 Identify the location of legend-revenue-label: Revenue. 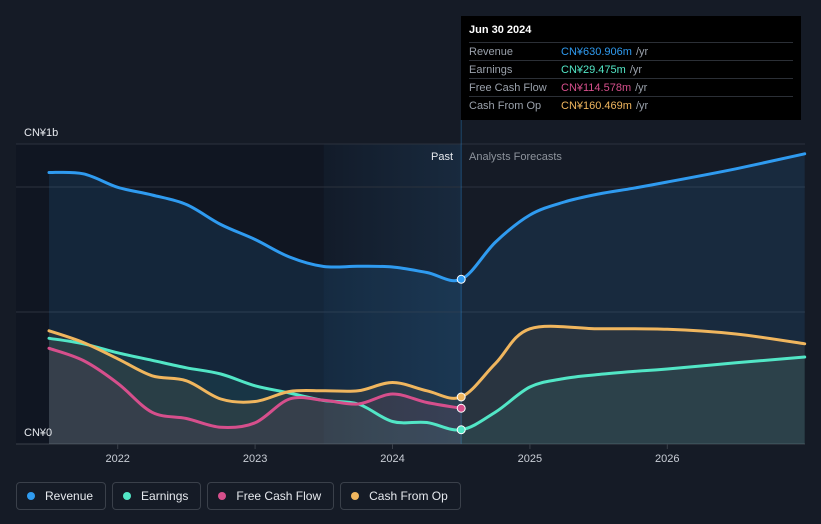
(69, 496).